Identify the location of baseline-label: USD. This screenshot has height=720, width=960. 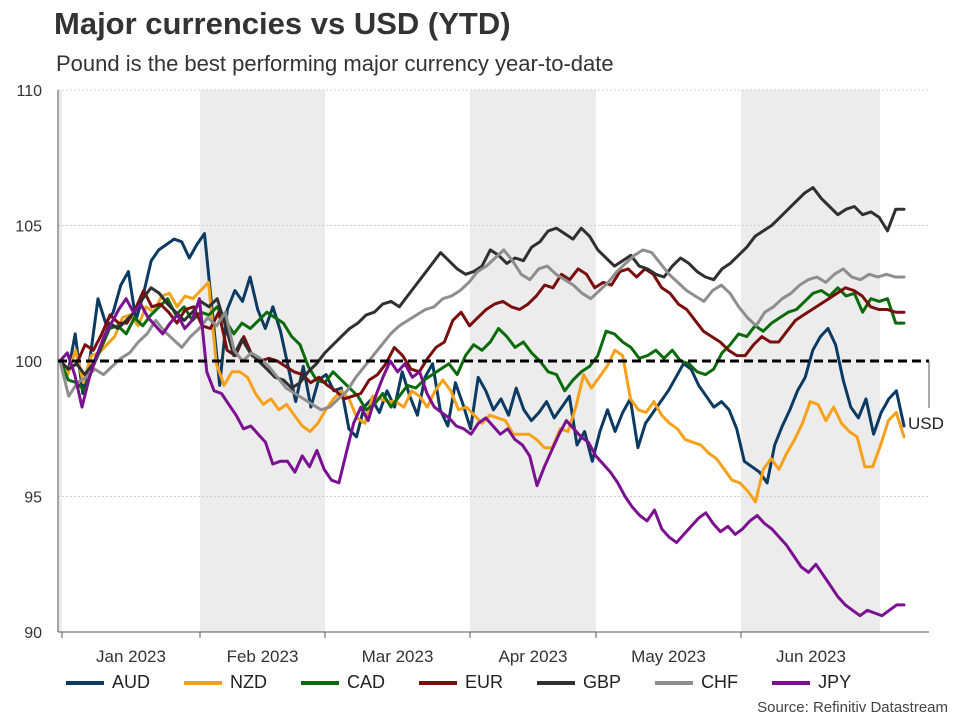
(926, 423).